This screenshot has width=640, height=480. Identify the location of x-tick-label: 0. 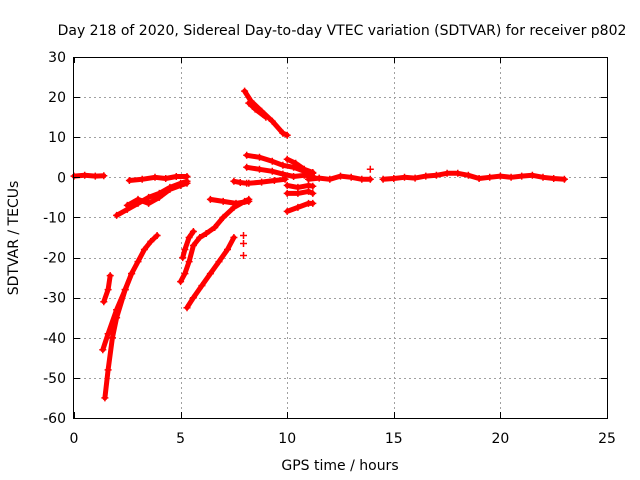
(74, 439).